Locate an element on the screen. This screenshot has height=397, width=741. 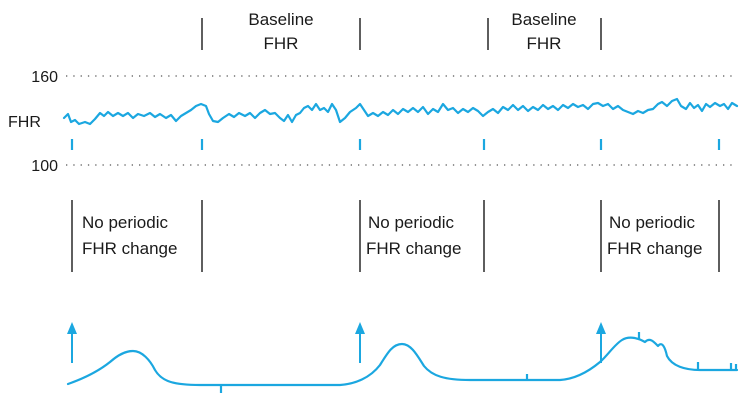
baseline-label-1-line2: FHR is located at coordinates (281, 43).